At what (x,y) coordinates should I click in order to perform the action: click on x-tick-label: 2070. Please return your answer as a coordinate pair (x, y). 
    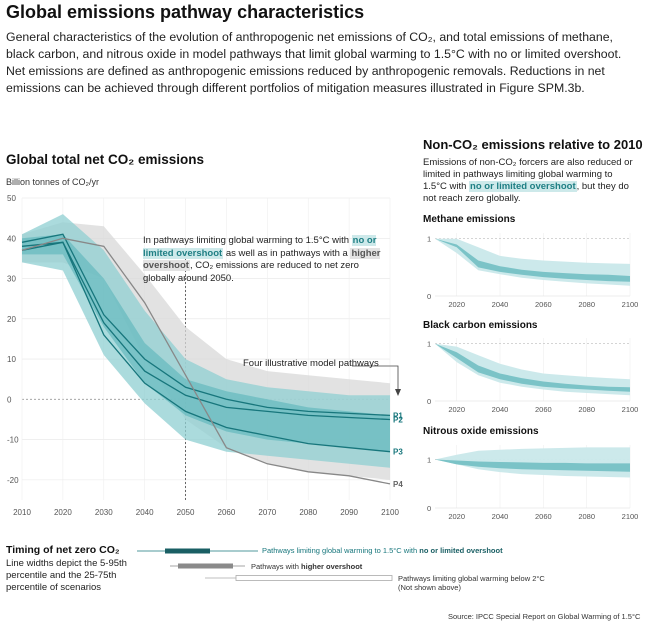
    Looking at the image, I should click on (267, 512).